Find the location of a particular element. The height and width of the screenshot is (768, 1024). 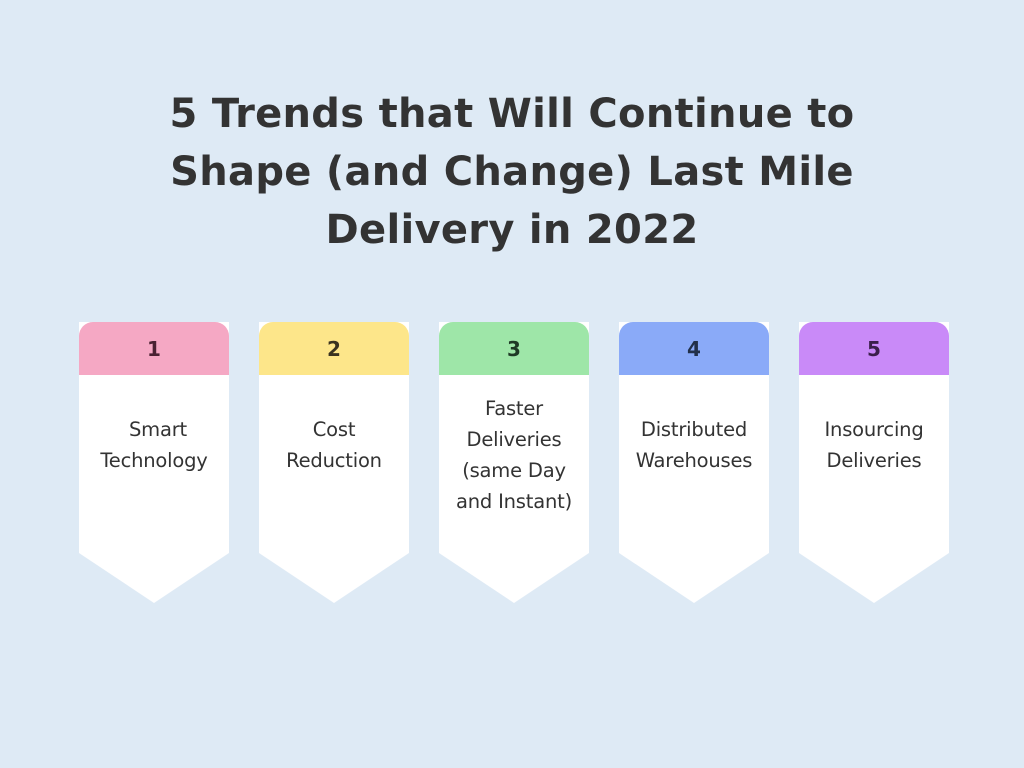

trend-label: Faster Deliveries (same Day and Instant) is located at coordinates (514, 455).